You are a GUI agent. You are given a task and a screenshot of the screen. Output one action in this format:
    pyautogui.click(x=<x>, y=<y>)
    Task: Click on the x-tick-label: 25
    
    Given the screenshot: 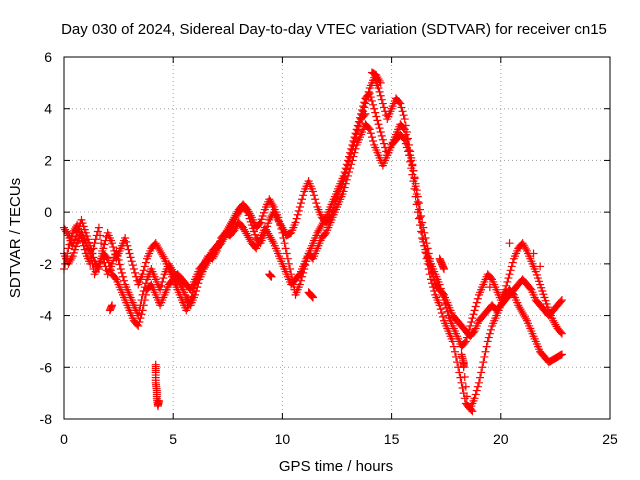 What is the action you would take?
    pyautogui.click(x=610, y=439)
    